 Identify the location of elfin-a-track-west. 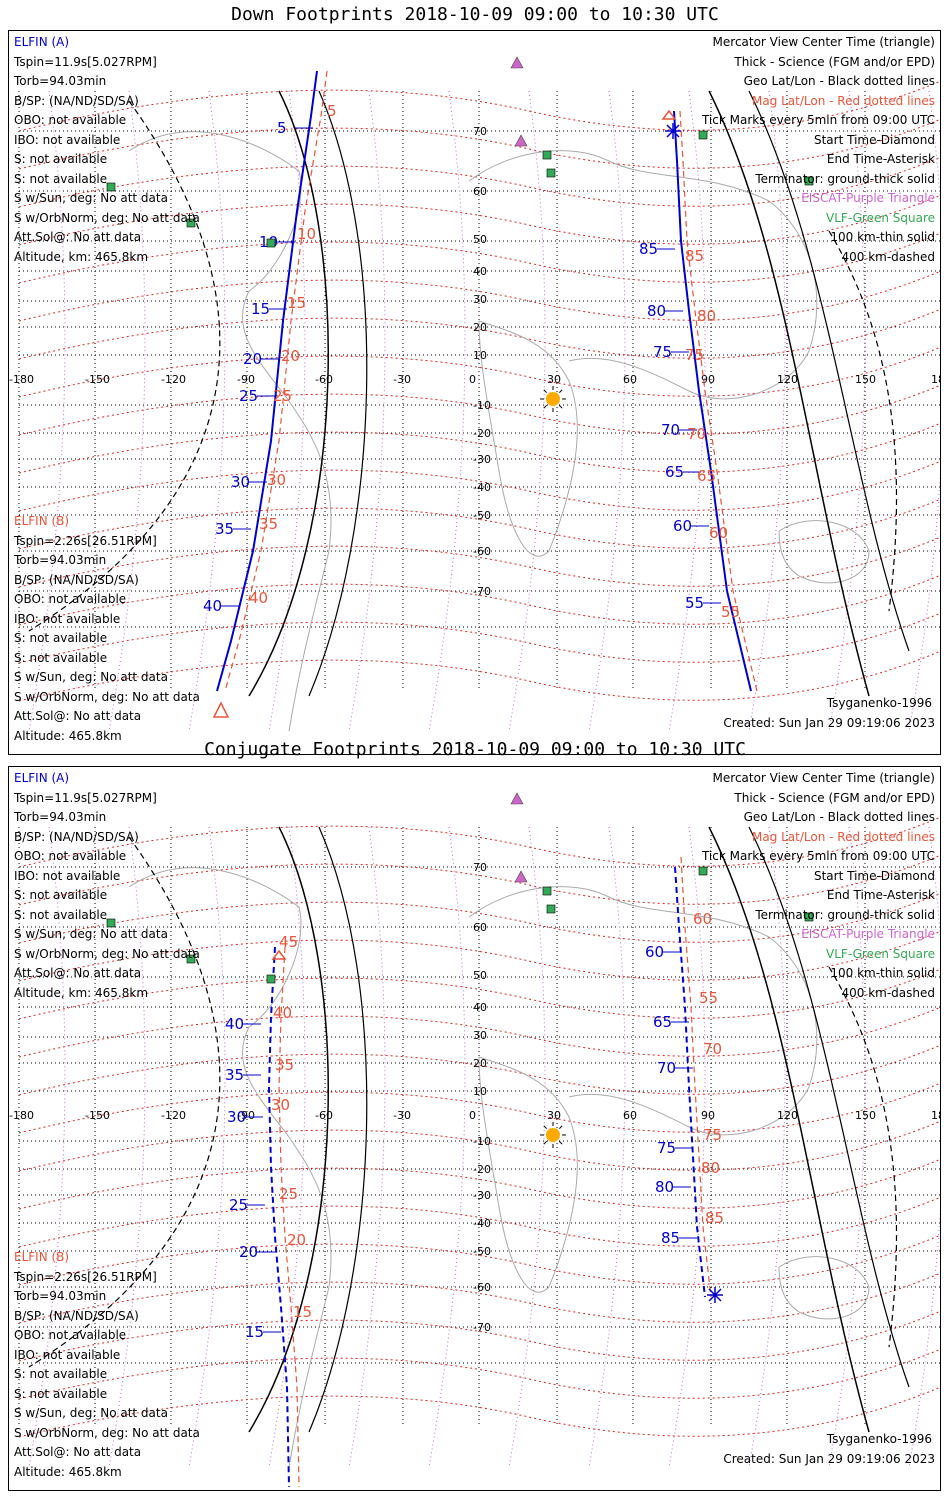
(267, 381).